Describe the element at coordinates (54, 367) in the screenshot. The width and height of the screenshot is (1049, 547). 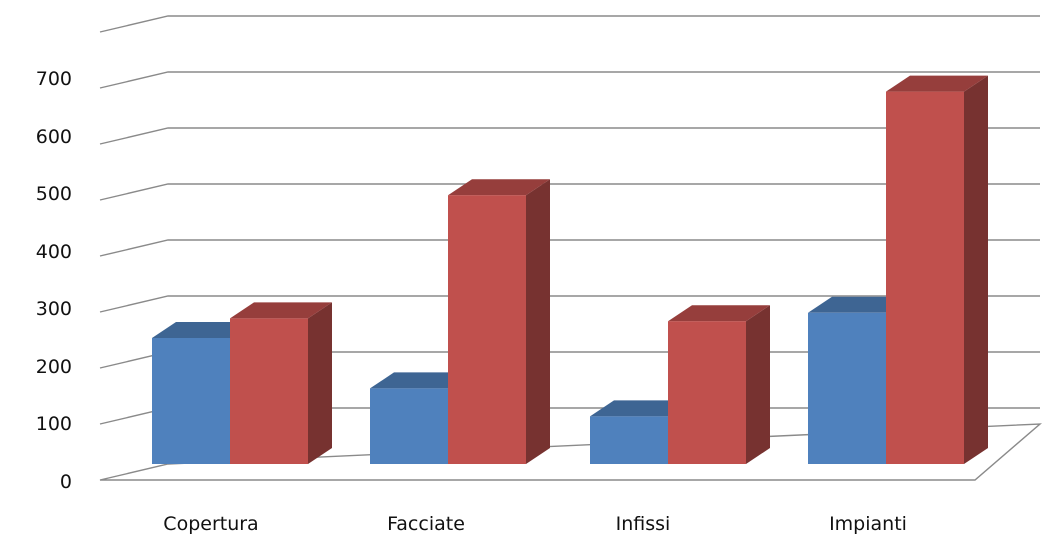
I see `y-tick-label-200: 200` at that location.